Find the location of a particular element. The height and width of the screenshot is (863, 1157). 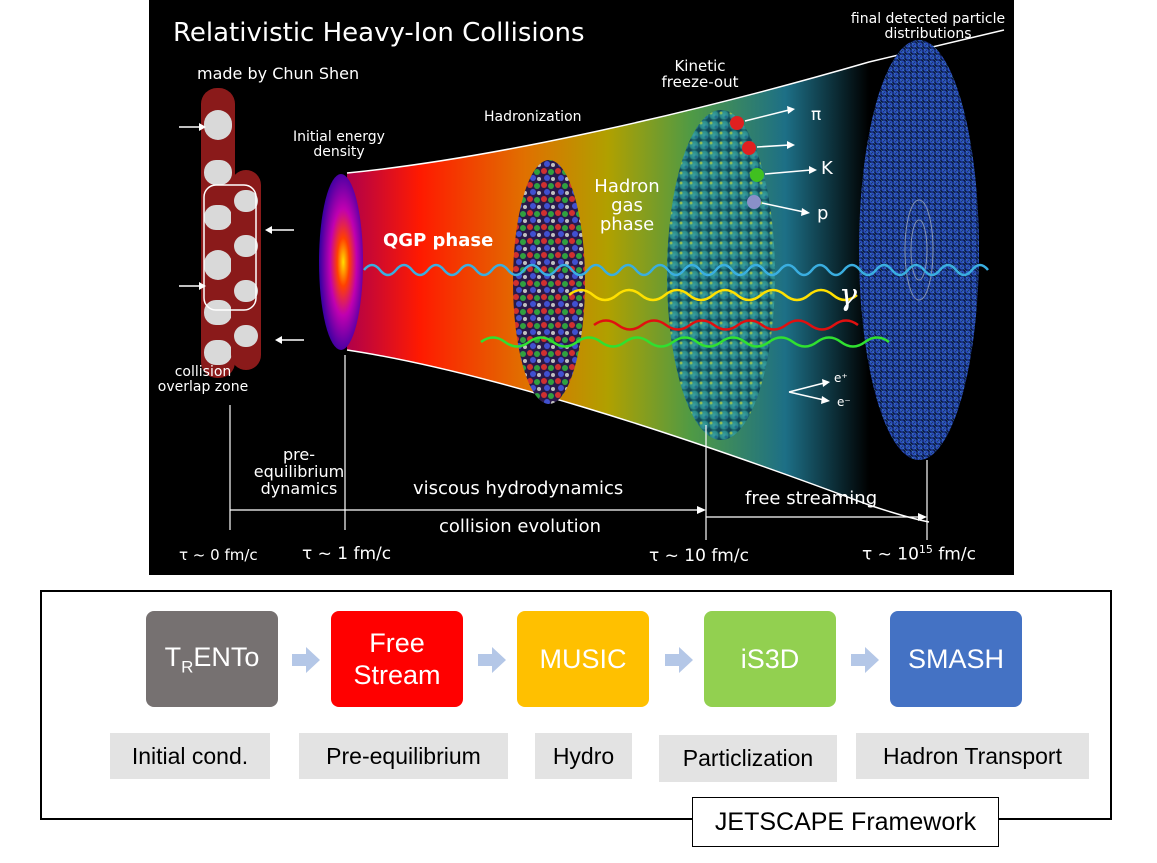

initial-density-label: Initial energy density is located at coordinates (339, 144).